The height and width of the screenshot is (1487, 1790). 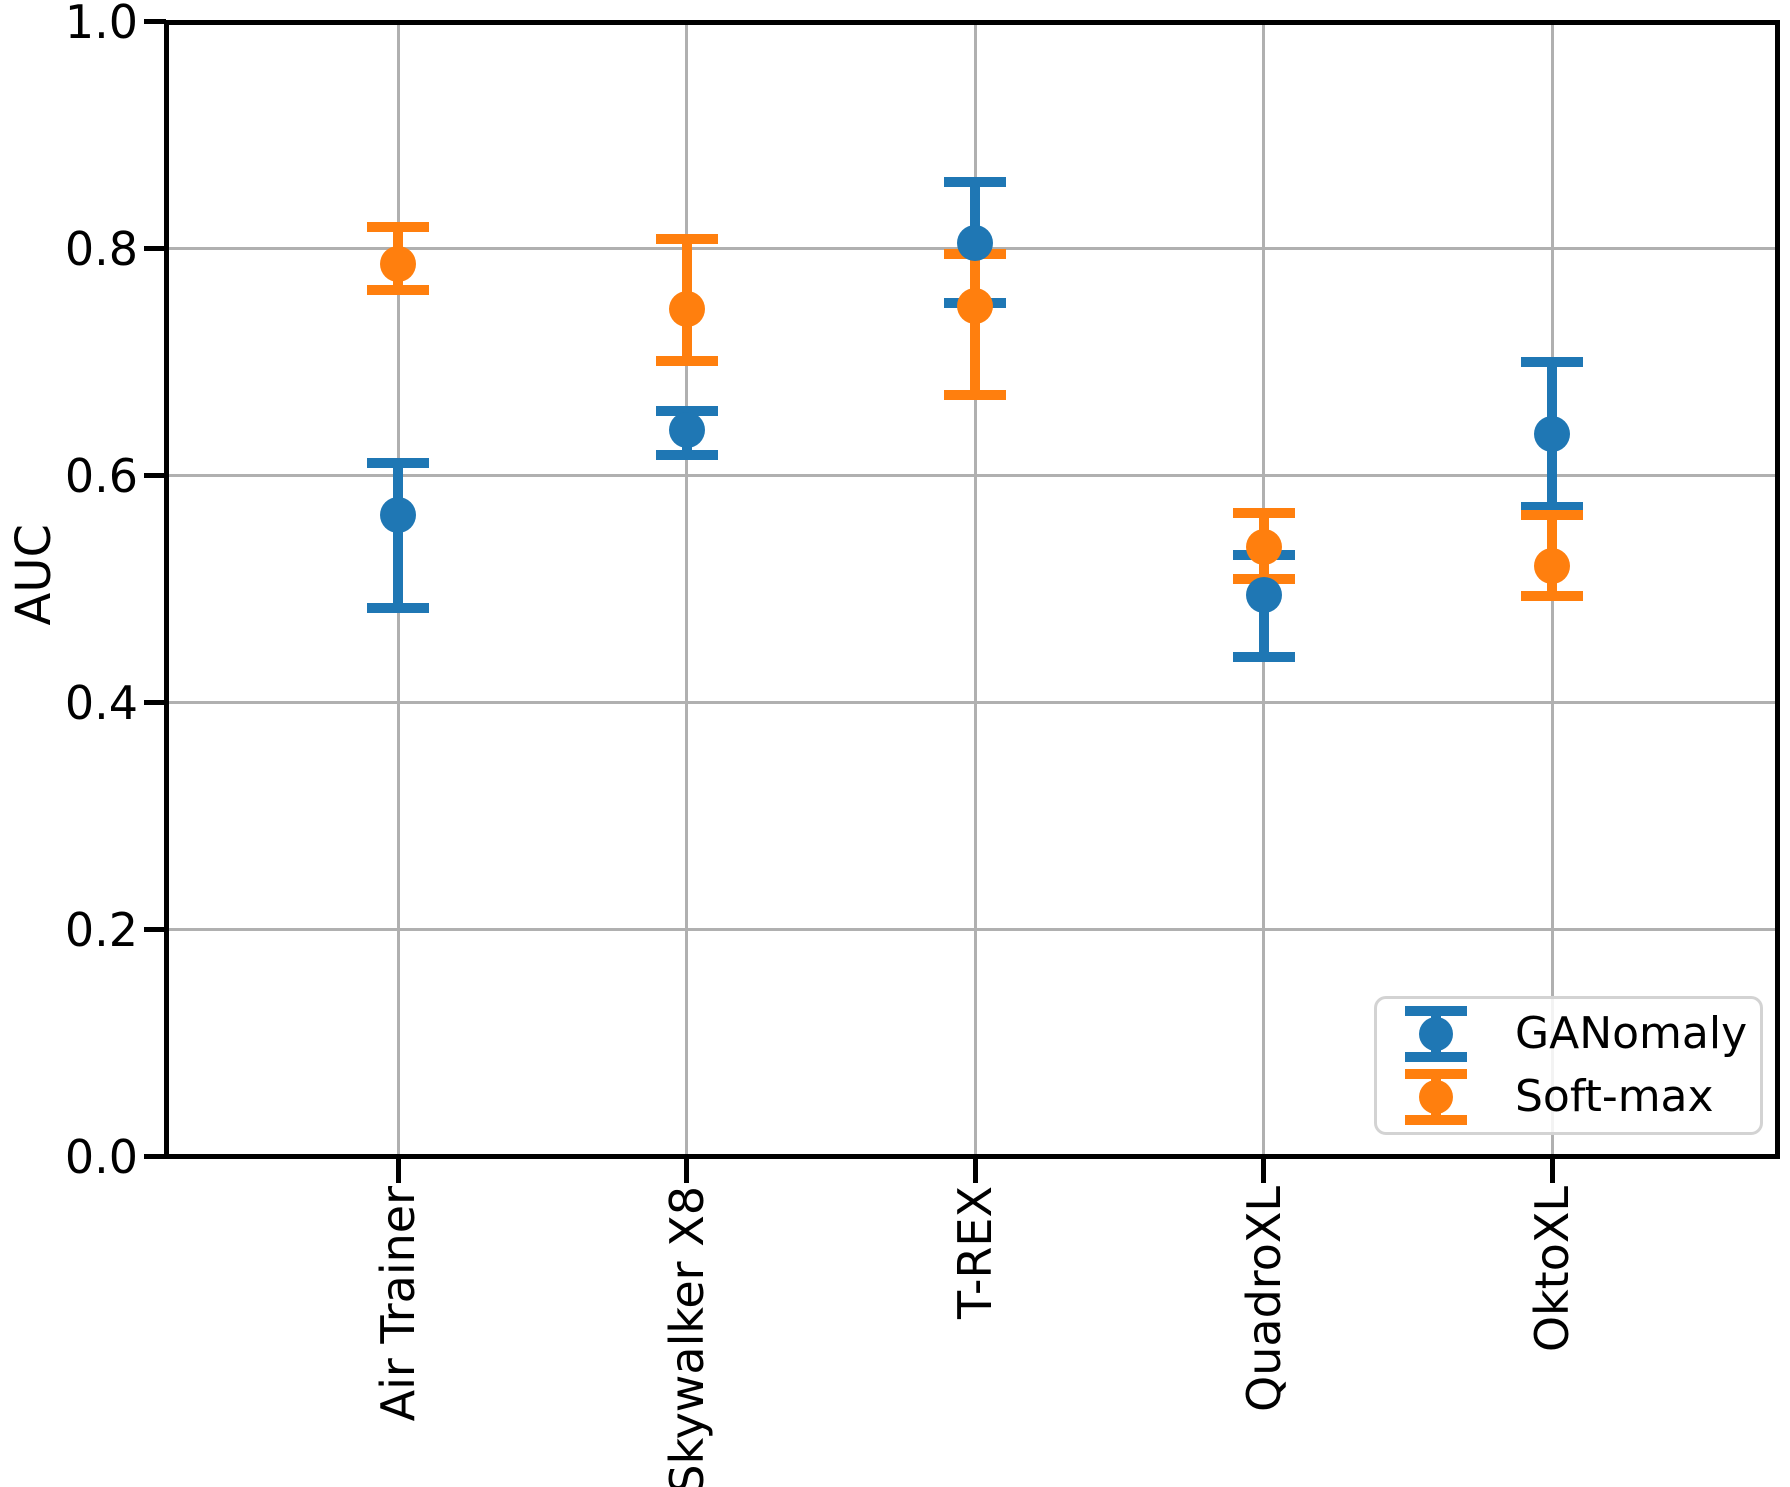 I want to click on x-tick-label-air-trainer: Air Trainer, so click(x=398, y=1303).